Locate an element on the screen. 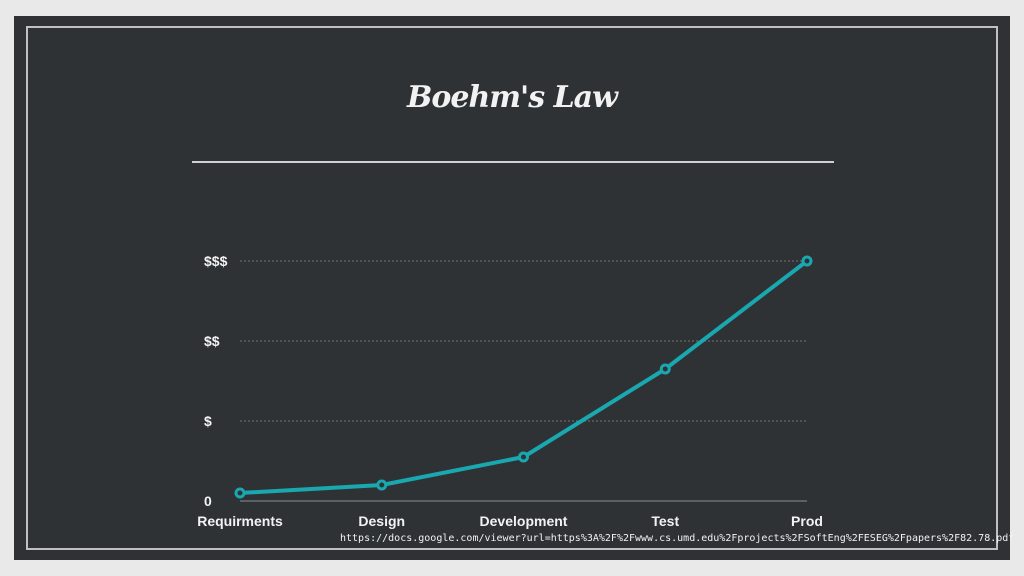  x-tick-label-1: Design is located at coordinates (381, 521).